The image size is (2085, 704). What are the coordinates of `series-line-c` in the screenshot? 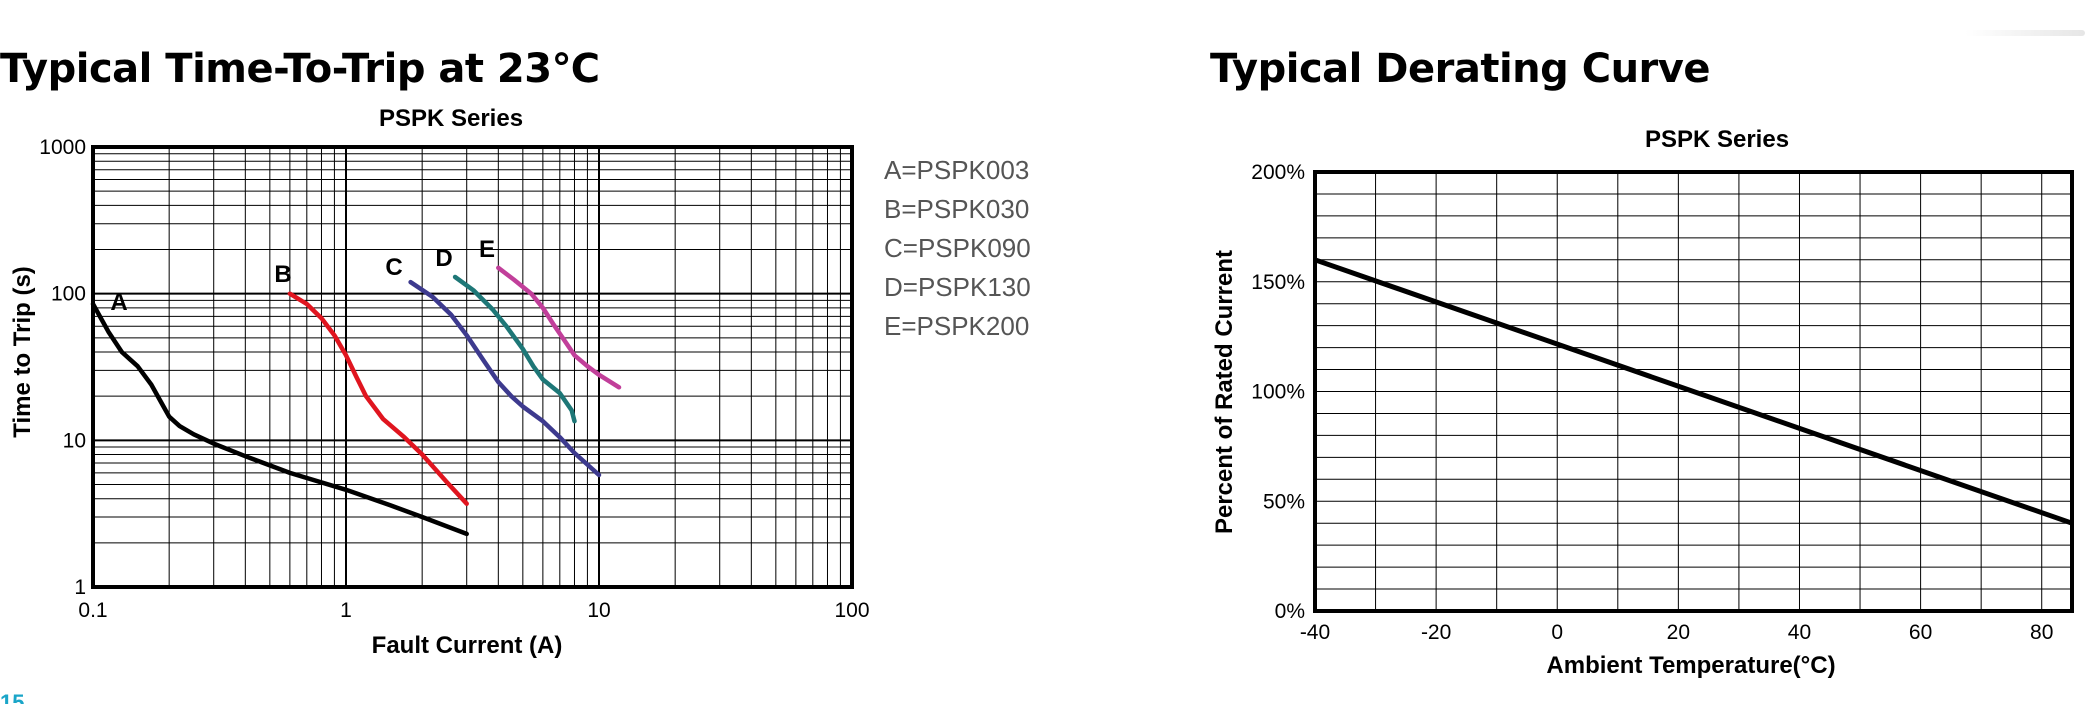 It's located at (505, 378).